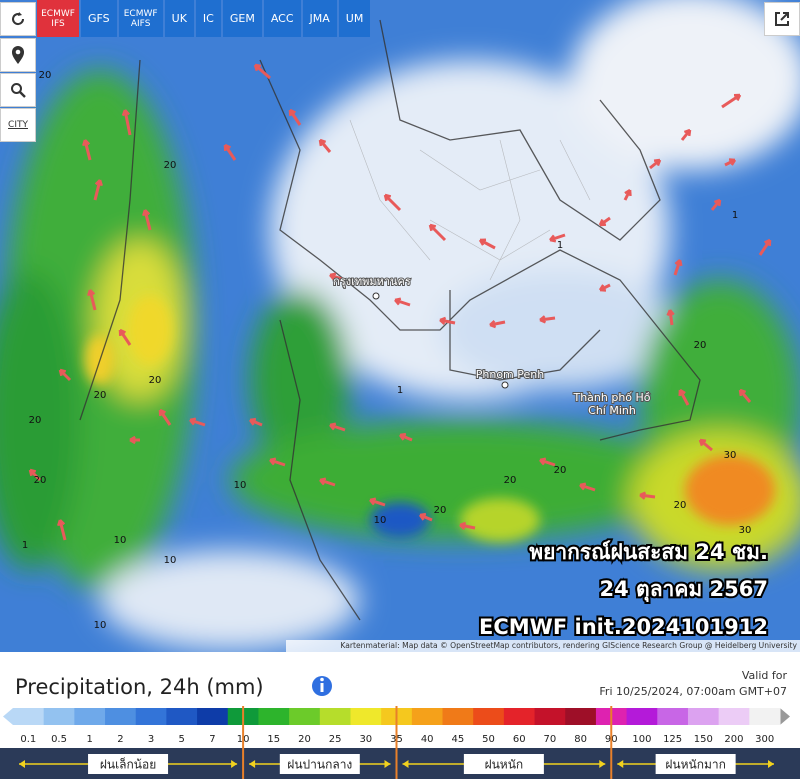  I want to click on model-button: GEM, so click(242, 18).